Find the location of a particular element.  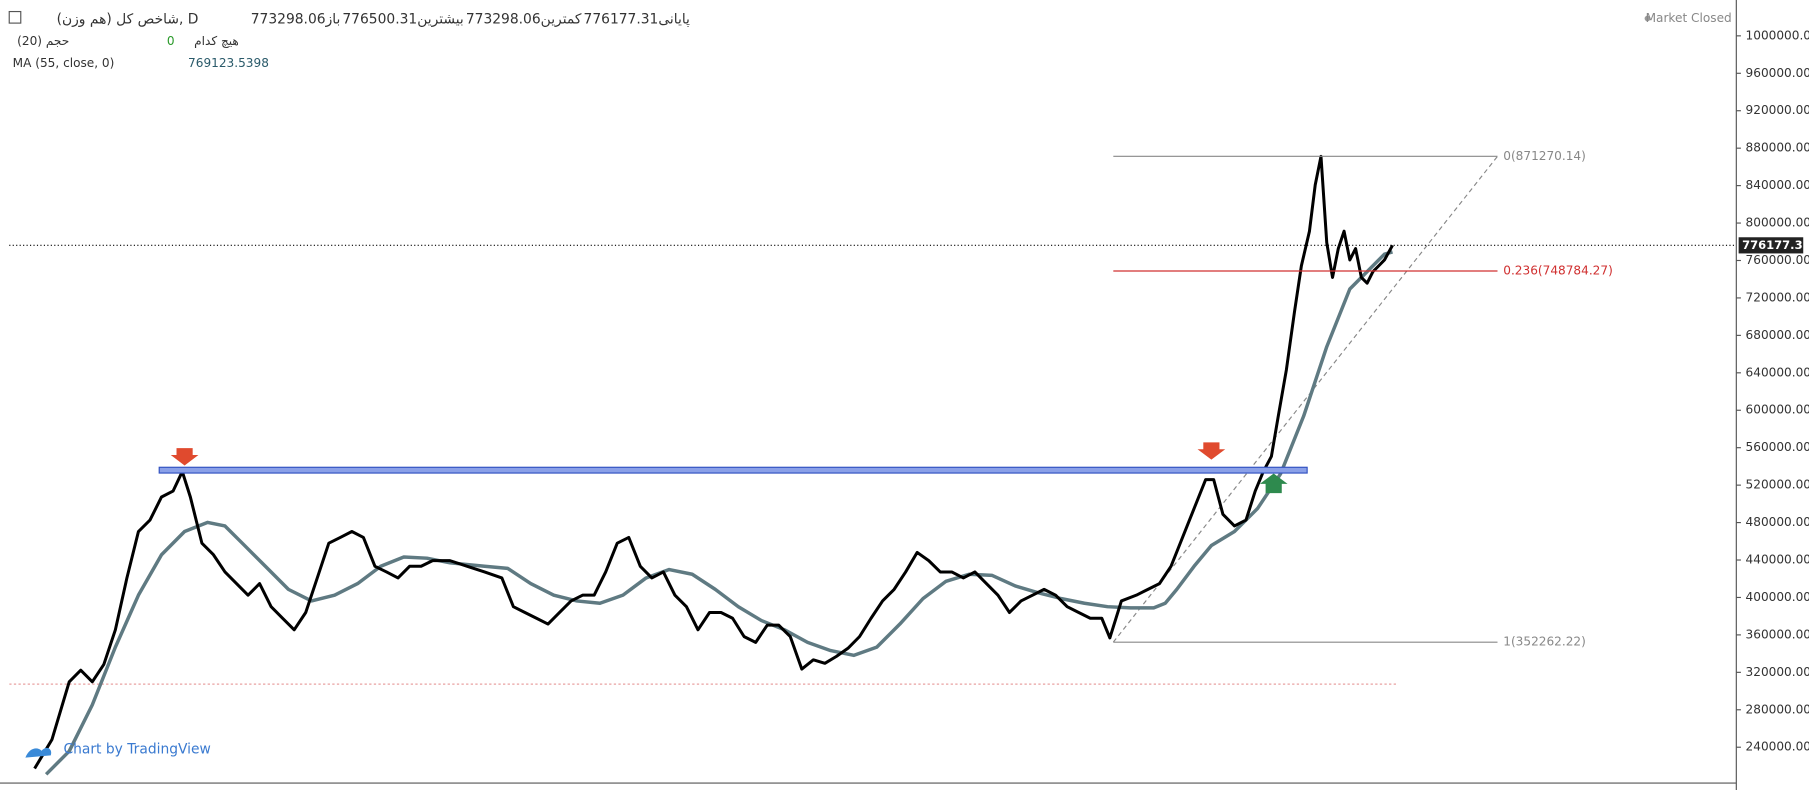

volume-value: 0 is located at coordinates (171, 41).